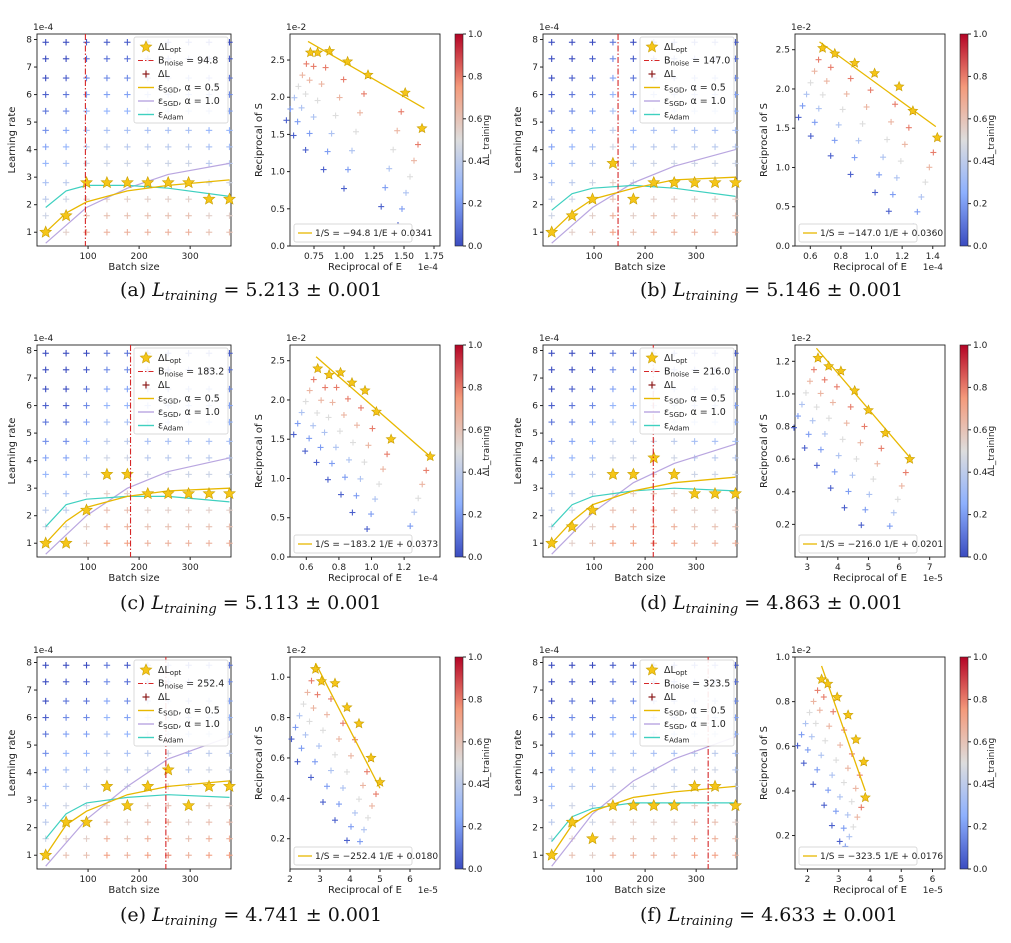  I want to click on x-tick-label: 0.8, so click(339, 568).